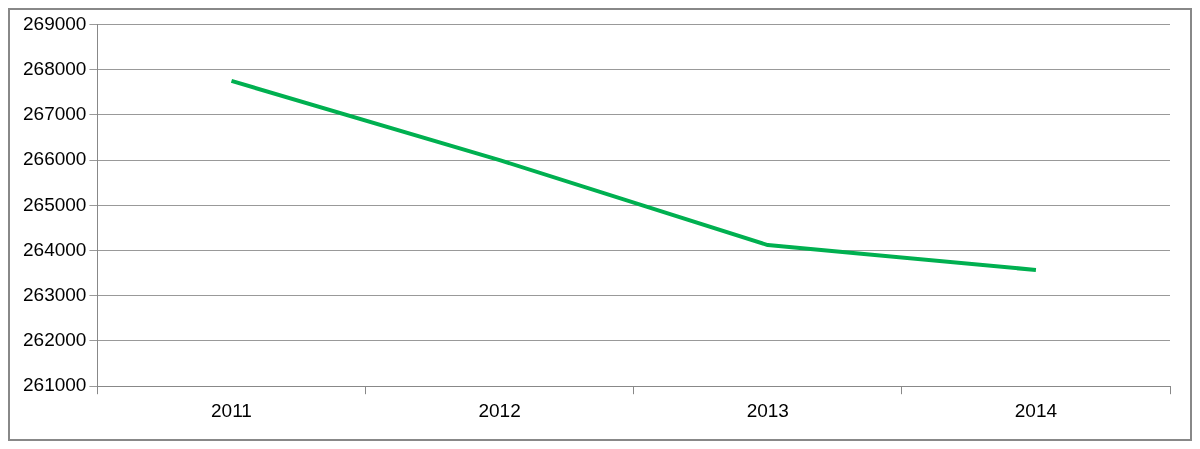 This screenshot has width=1200, height=449. I want to click on x-tick-label: 2012, so click(499, 410).